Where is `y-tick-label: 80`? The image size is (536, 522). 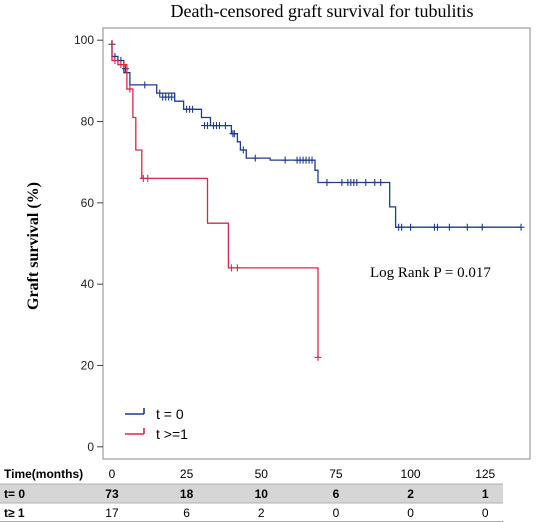 y-tick-label: 80 is located at coordinates (88, 122).